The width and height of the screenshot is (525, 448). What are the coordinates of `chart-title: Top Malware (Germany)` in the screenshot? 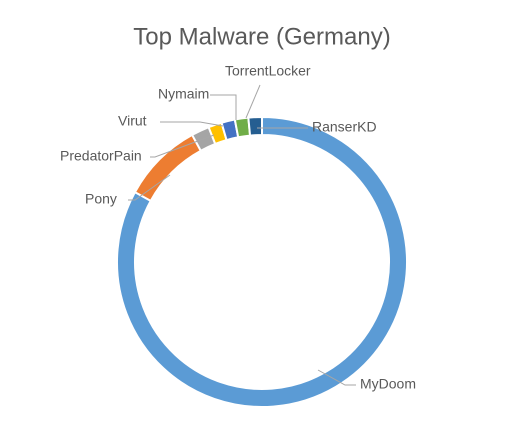 It's located at (261, 36).